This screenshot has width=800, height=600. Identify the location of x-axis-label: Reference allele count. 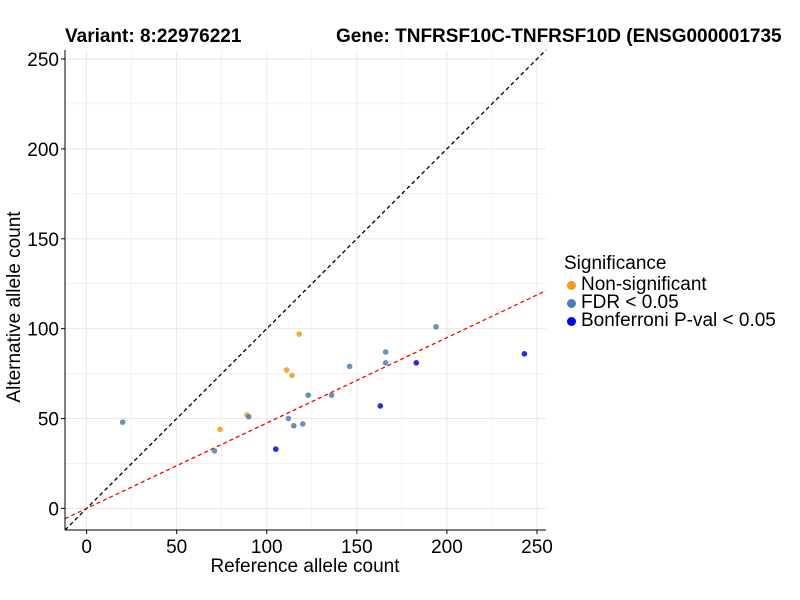
(305, 566).